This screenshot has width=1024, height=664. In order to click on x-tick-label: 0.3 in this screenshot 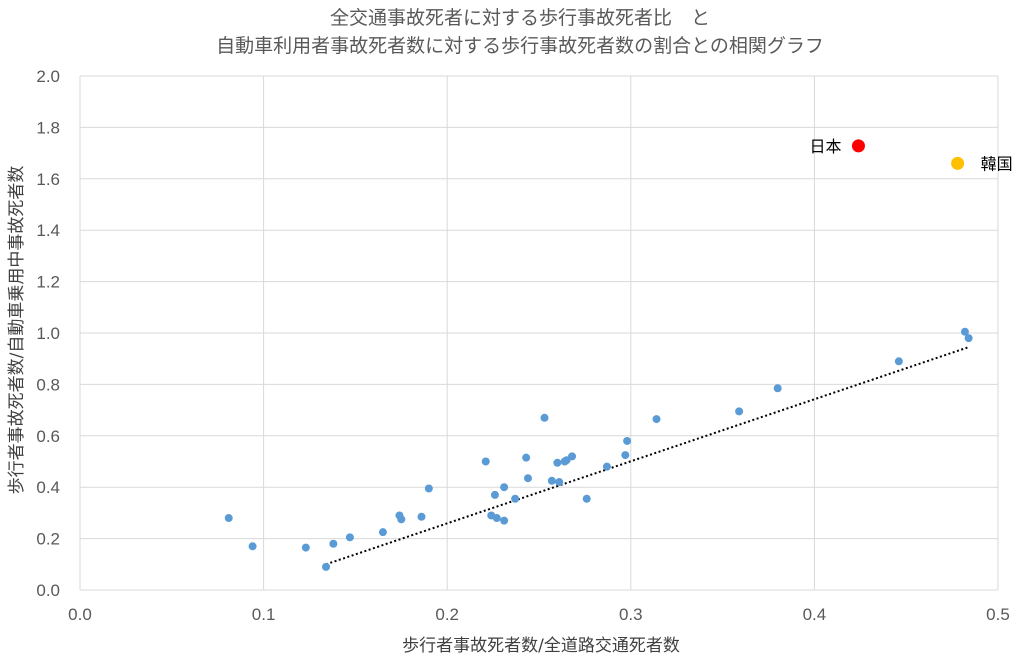, I will do `click(631, 614)`.